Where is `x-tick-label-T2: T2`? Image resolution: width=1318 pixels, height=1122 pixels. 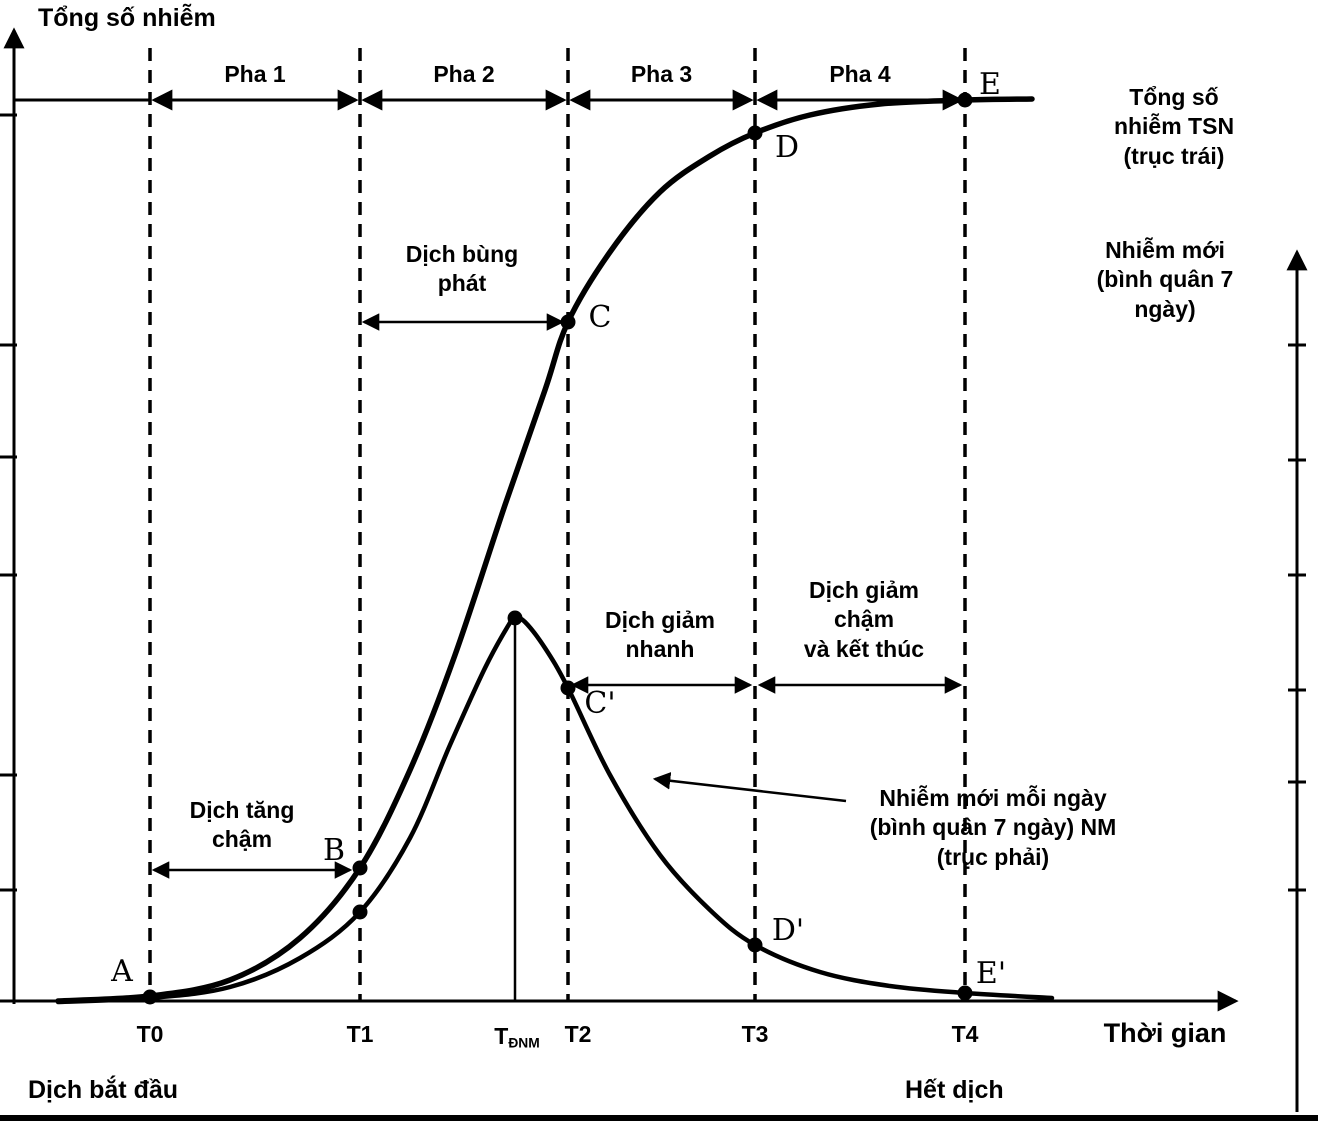 x-tick-label-T2: T2 is located at coordinates (578, 1034).